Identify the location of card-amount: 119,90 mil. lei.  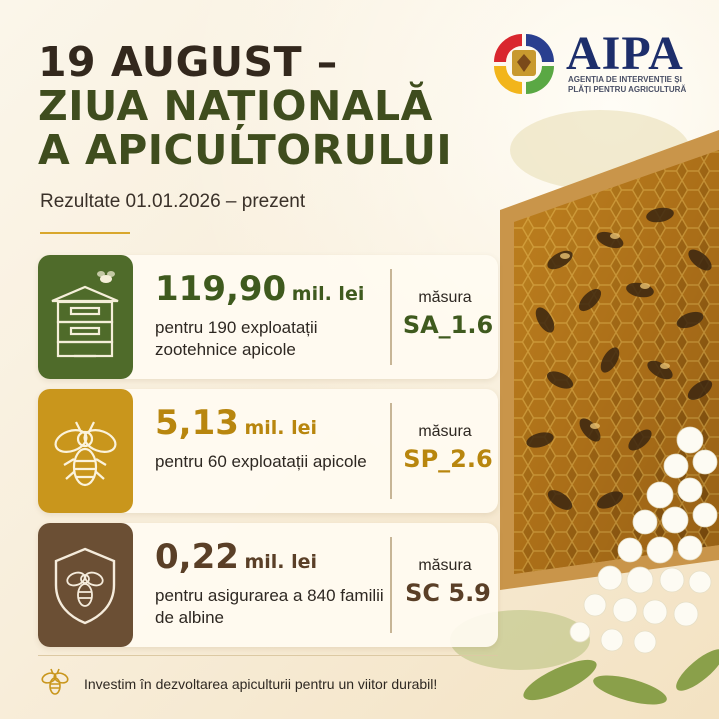
(259, 289).